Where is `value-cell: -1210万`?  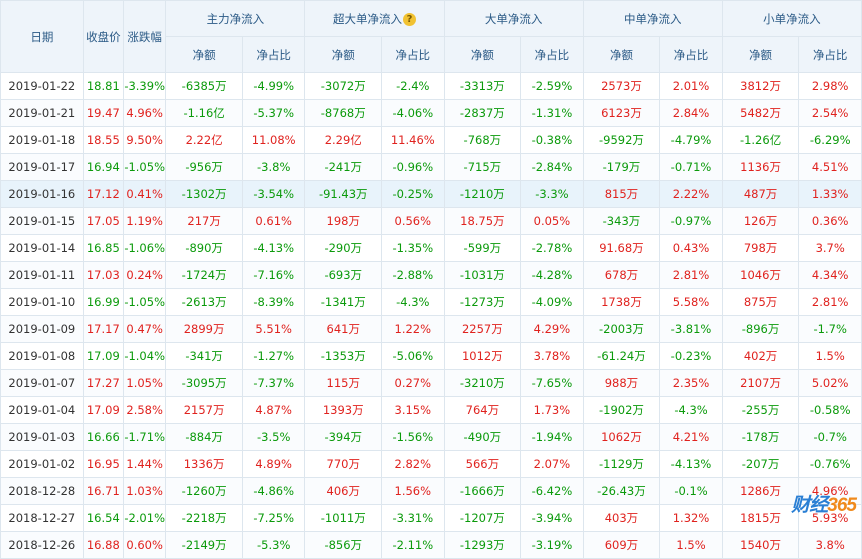 value-cell: -1210万 is located at coordinates (482, 194).